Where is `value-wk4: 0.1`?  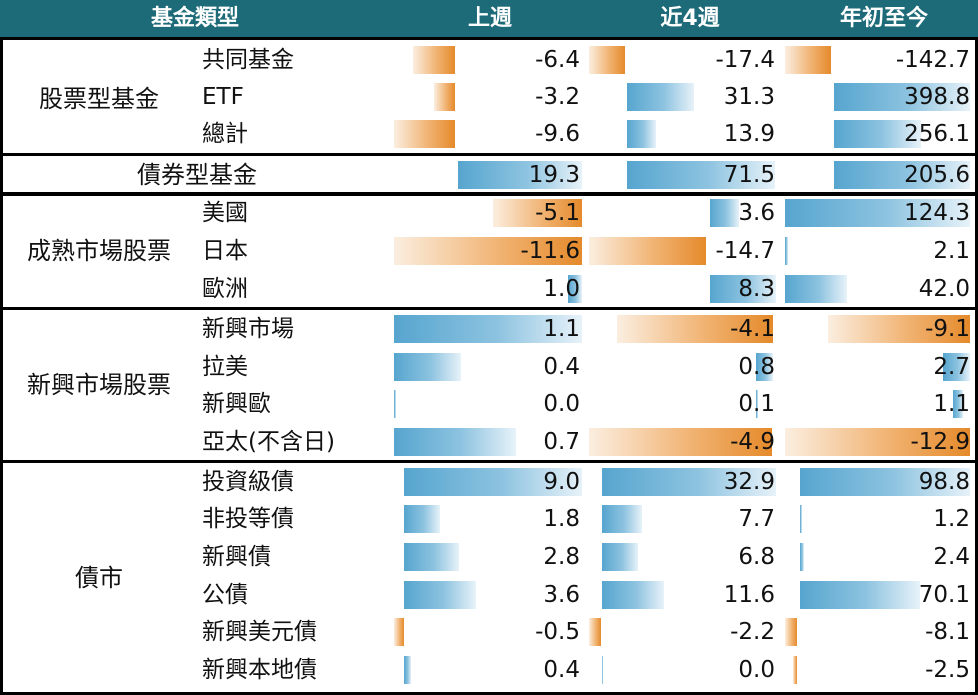 value-wk4: 0.1 is located at coordinates (756, 404).